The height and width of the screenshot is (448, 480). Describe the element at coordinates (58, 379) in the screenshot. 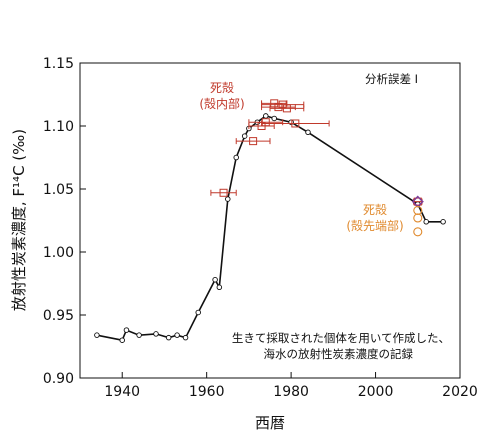

I see `y-tick-label: 0.90` at that location.